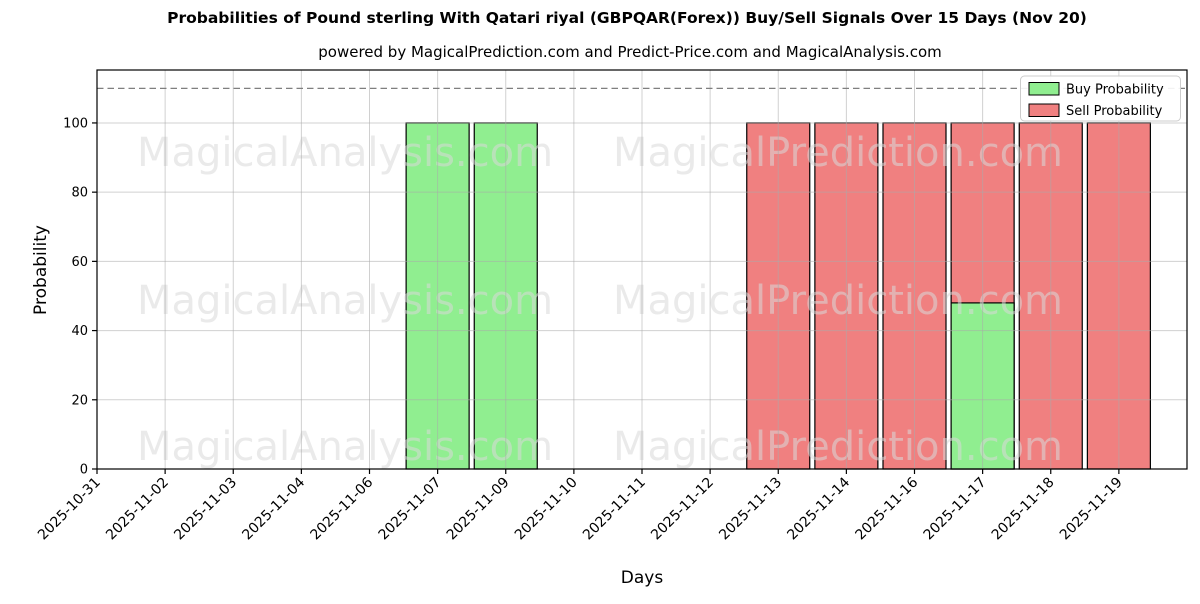 This screenshot has width=1200, height=604. What do you see at coordinates (682, 509) in the screenshot?
I see `x-tick-label: 2025-11-12` at bounding box center [682, 509].